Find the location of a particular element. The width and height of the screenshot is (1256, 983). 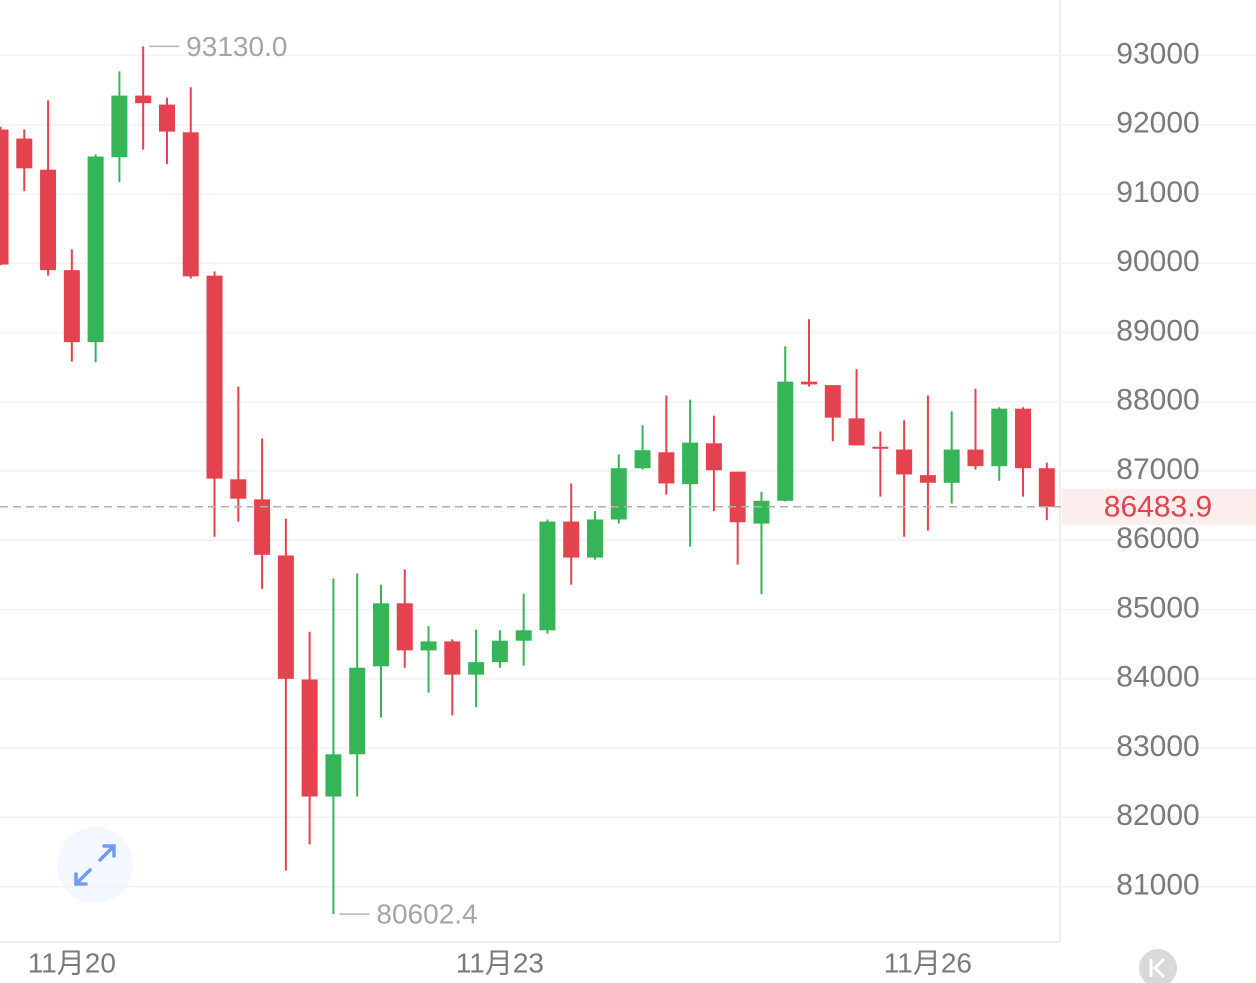

y-tick-label: 88000 is located at coordinates (1157, 400).